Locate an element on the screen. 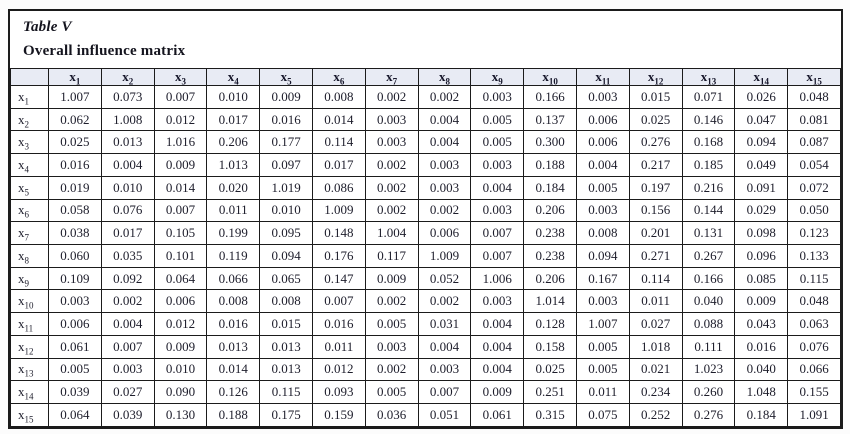 This screenshot has height=434, width=850. matrix-cell: 0.177 is located at coordinates (286, 142).